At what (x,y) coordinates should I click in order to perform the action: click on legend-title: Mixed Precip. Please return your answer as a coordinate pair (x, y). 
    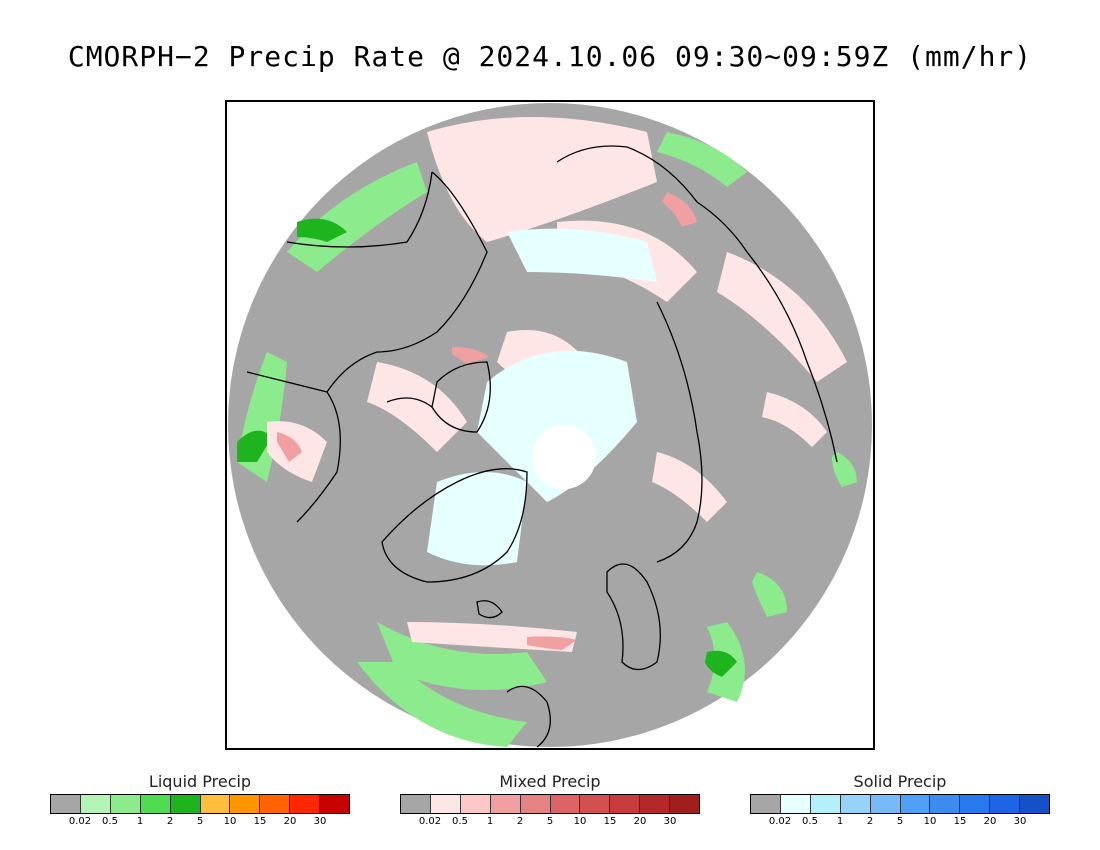
    Looking at the image, I should click on (550, 781).